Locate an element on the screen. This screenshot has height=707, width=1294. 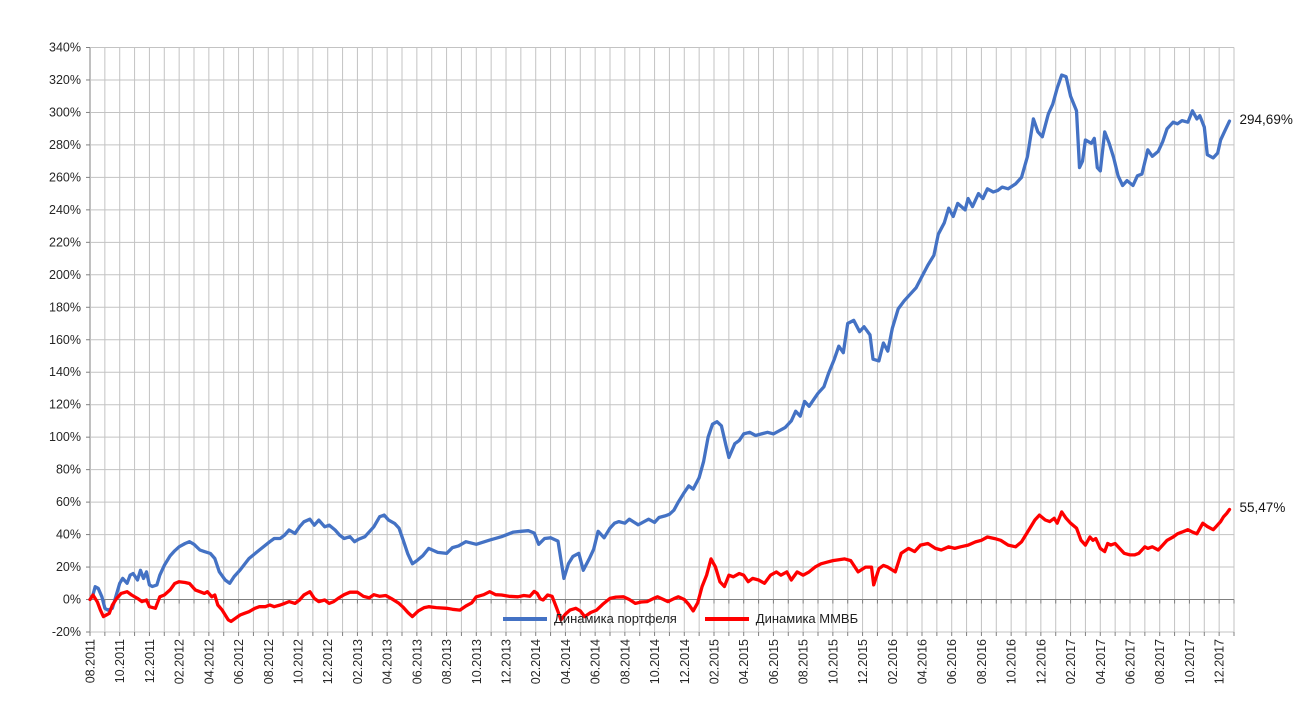
x-tick-label: 04.2012 is located at coordinates (209, 661).